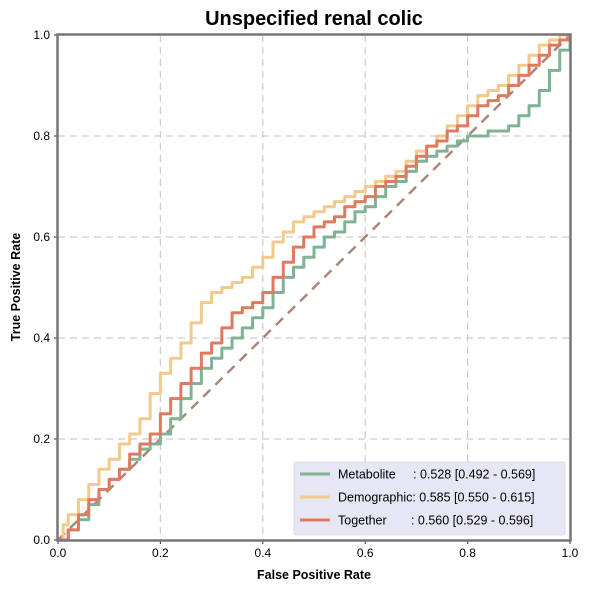  What do you see at coordinates (41, 540) in the screenshot?
I see `y-tick-label: 0.0` at bounding box center [41, 540].